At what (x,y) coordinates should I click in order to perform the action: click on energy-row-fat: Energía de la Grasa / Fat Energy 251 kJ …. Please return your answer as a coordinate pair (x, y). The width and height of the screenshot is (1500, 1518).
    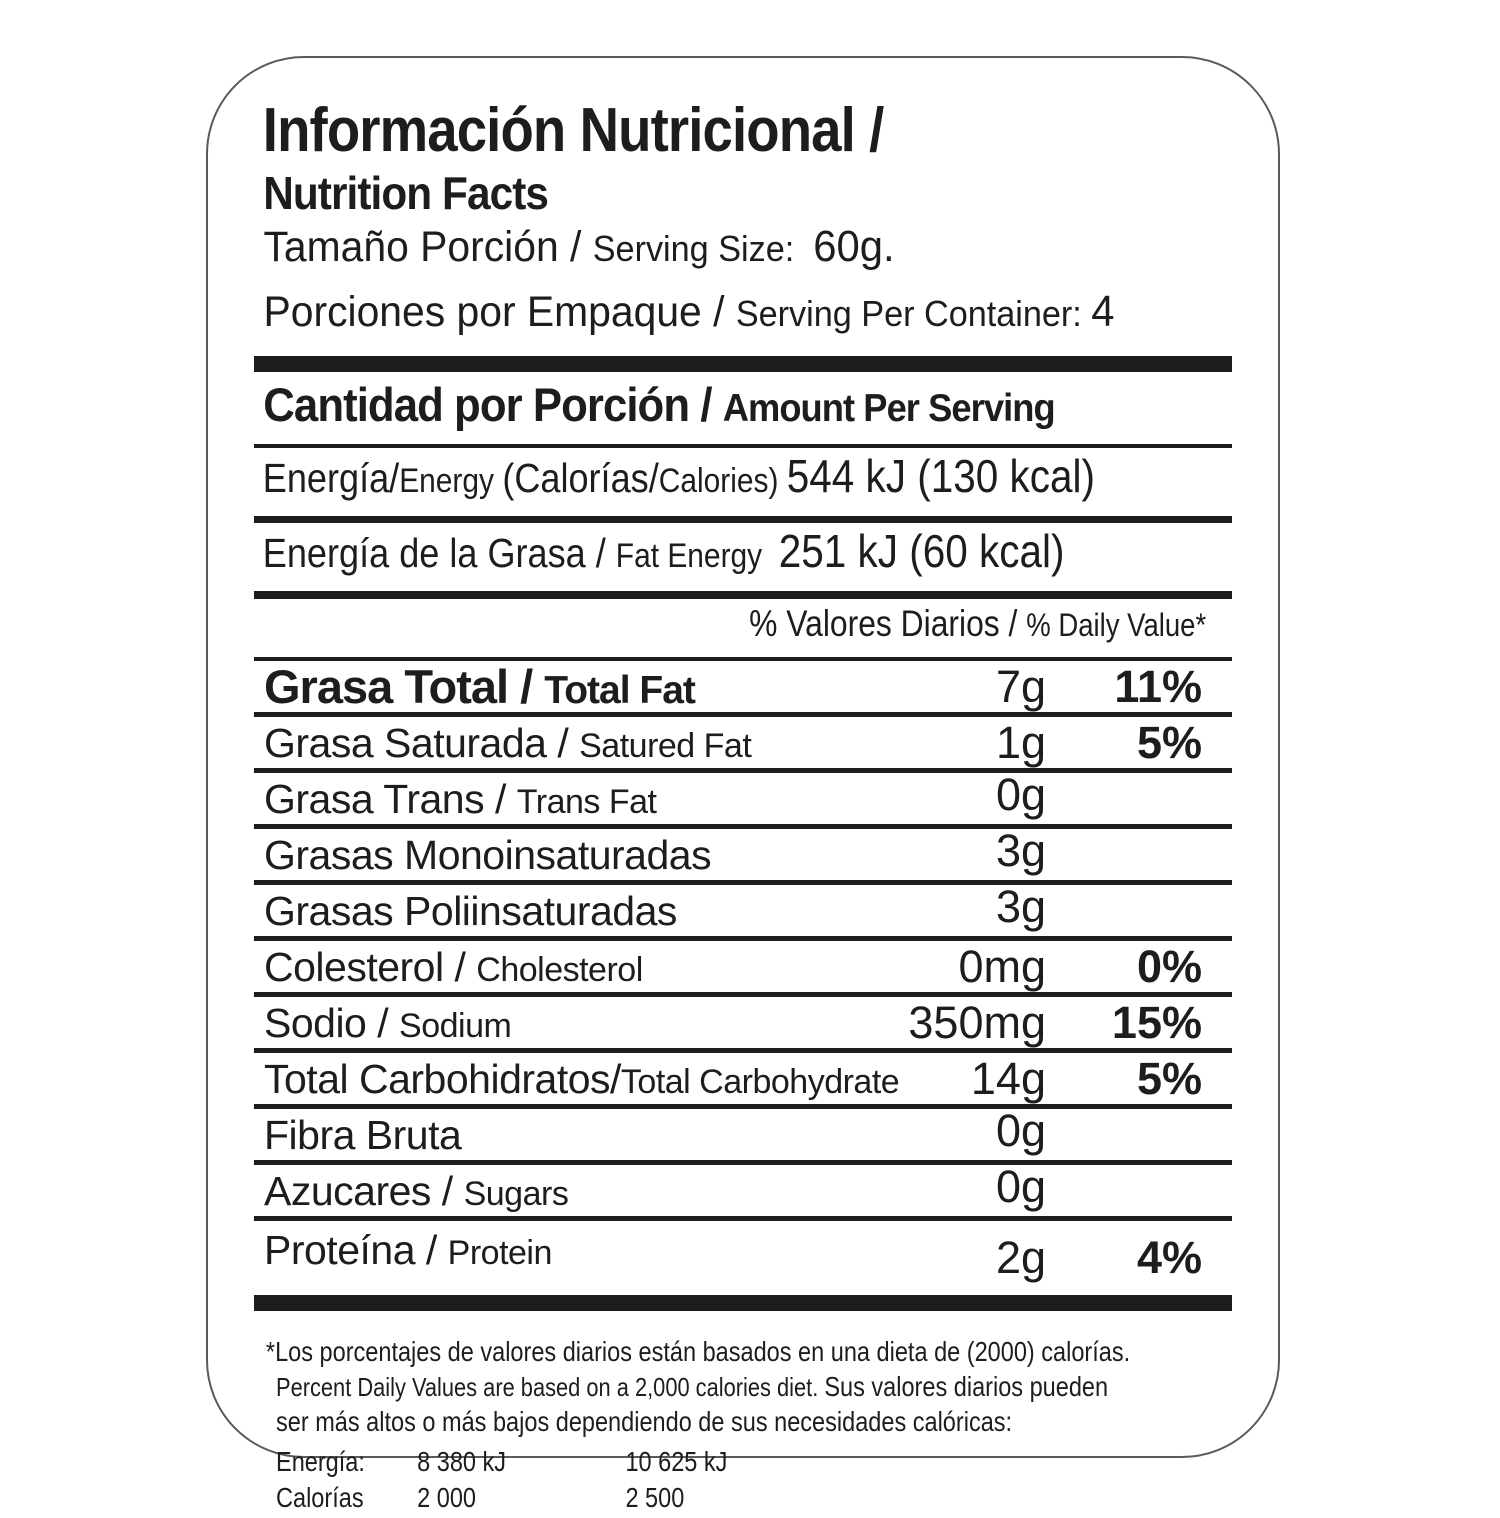
    Looking at the image, I should click on (684, 557).